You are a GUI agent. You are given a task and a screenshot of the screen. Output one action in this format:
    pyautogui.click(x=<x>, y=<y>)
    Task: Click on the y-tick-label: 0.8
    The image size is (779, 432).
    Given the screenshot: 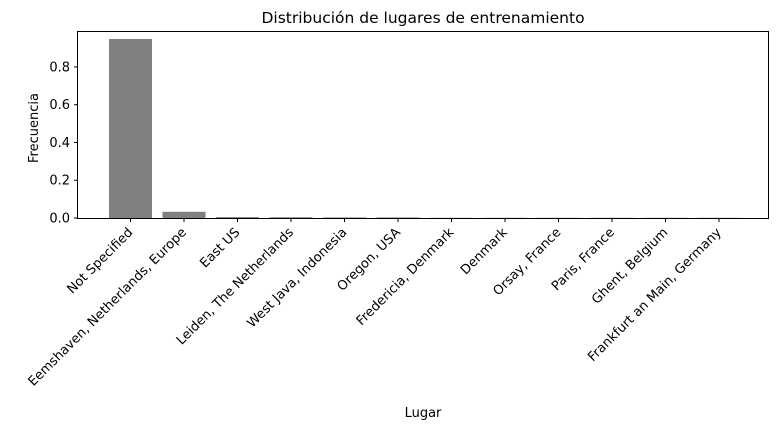 What is the action you would take?
    pyautogui.click(x=59, y=67)
    